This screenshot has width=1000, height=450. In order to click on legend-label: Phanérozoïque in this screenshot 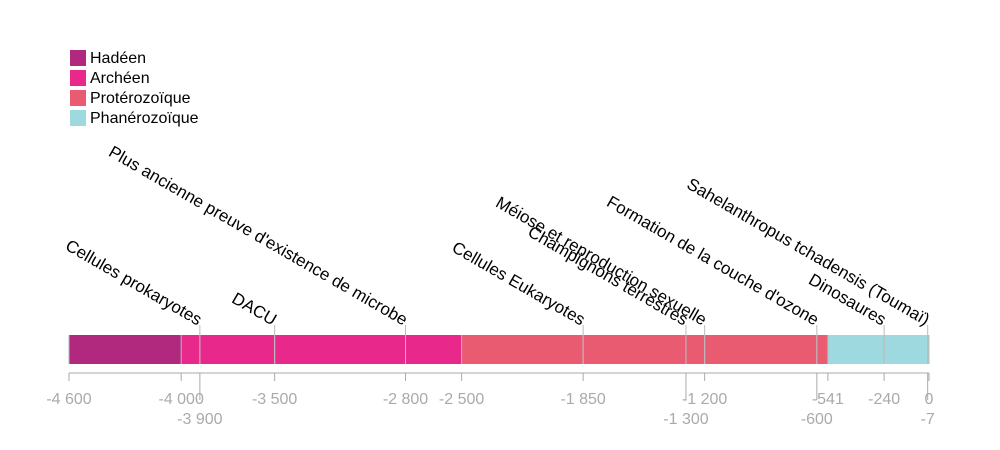, I will do `click(144, 118)`.